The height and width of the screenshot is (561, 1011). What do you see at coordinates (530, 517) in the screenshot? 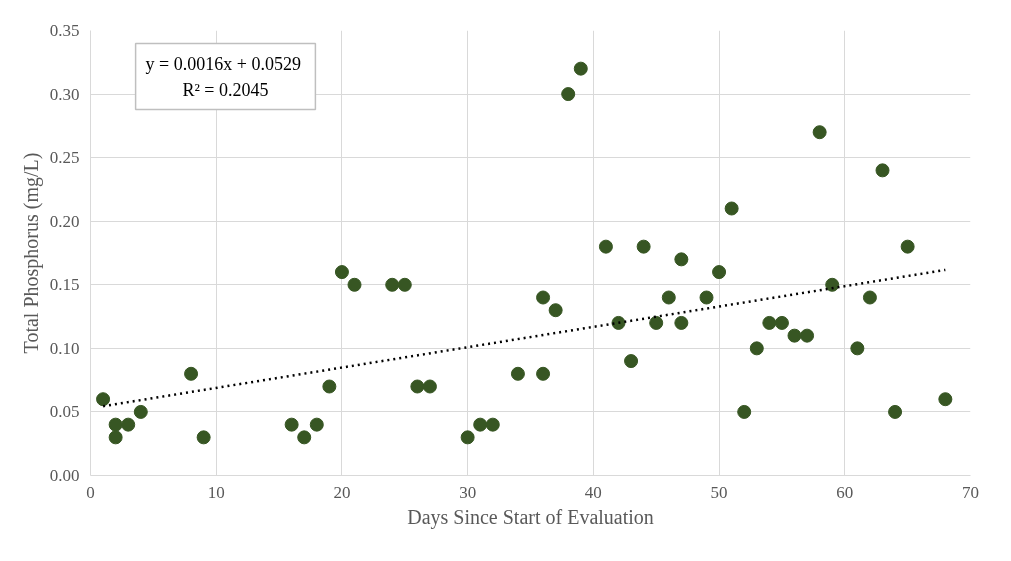
I see `x-axis-title: Days Since Start of Evaluation` at bounding box center [530, 517].